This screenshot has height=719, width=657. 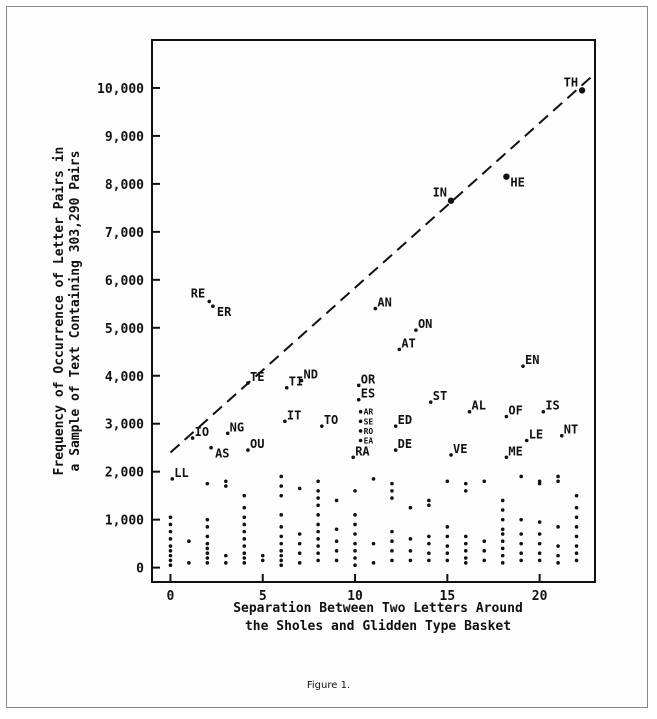 I want to click on point-label: IN, so click(x=440, y=193).